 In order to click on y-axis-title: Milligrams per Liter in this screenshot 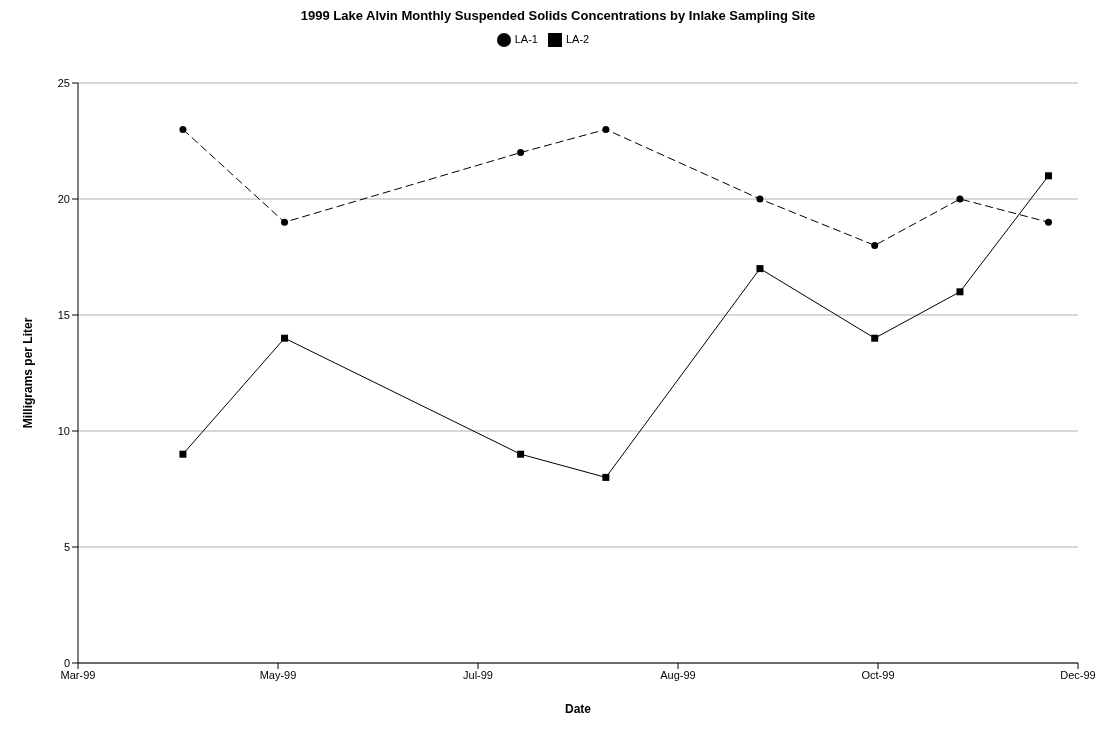, I will do `click(28, 373)`.